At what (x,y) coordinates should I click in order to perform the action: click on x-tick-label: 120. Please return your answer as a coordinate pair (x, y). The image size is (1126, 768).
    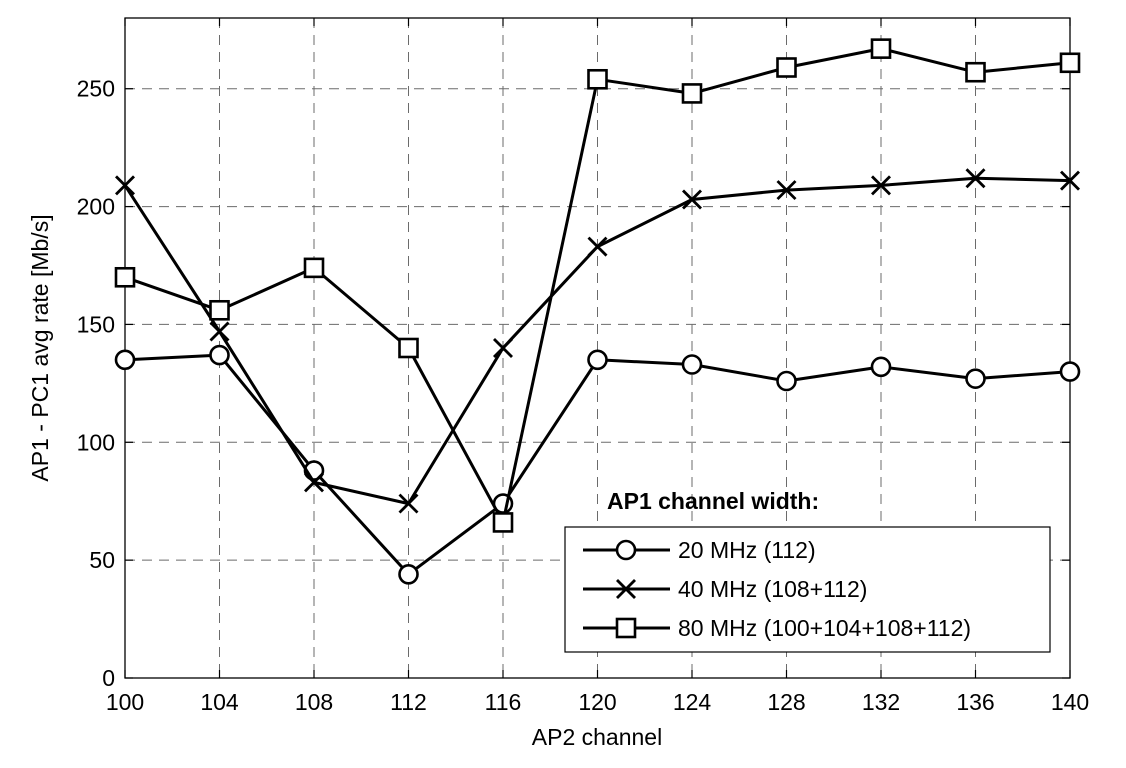
    Looking at the image, I should click on (597, 702).